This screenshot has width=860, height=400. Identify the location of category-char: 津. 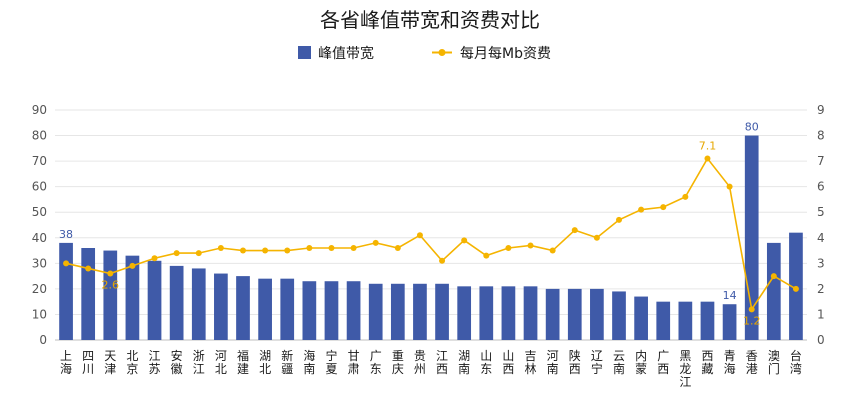
(110, 369).